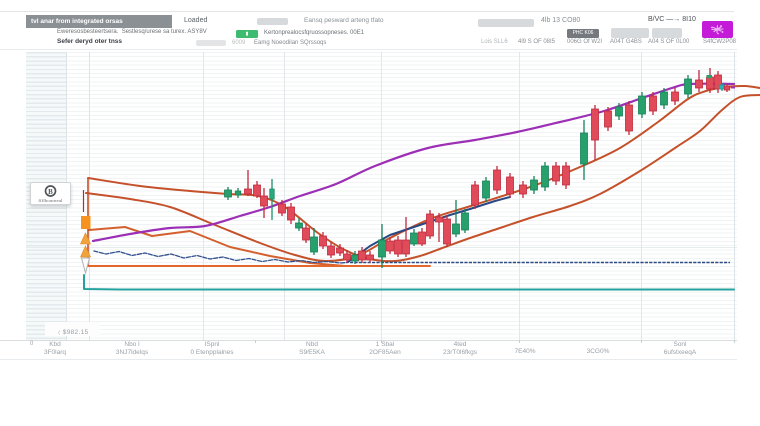 The width and height of the screenshot is (760, 426). I want to click on svg-text: fffſbourneal, so click(50, 200).